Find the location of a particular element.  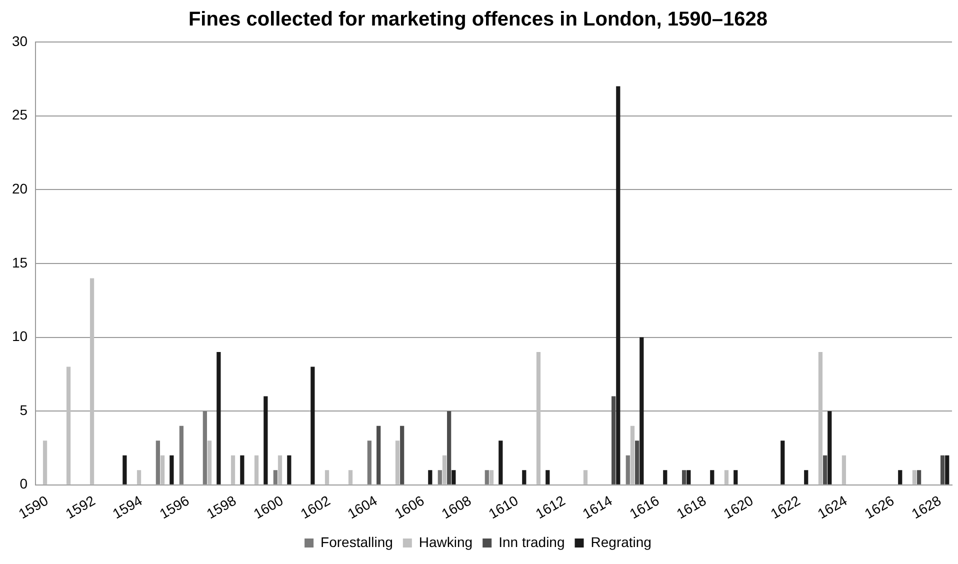

legend-label: Hawking is located at coordinates (445, 542).